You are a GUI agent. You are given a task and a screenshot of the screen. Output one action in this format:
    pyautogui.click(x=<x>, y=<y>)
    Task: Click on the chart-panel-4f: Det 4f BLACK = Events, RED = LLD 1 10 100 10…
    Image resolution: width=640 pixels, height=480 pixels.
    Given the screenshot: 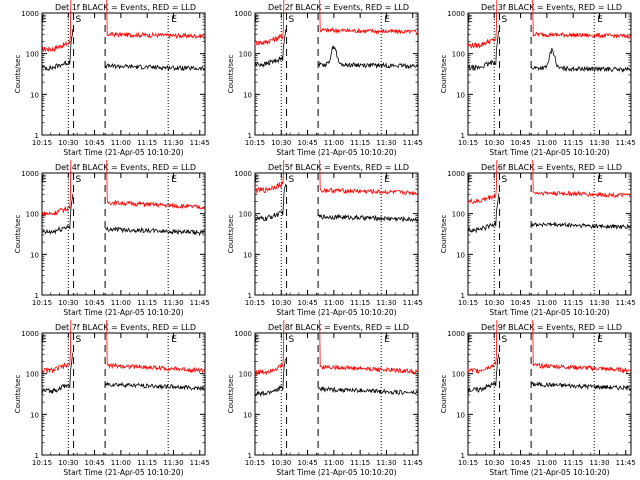 What is the action you would take?
    pyautogui.click(x=106, y=240)
    